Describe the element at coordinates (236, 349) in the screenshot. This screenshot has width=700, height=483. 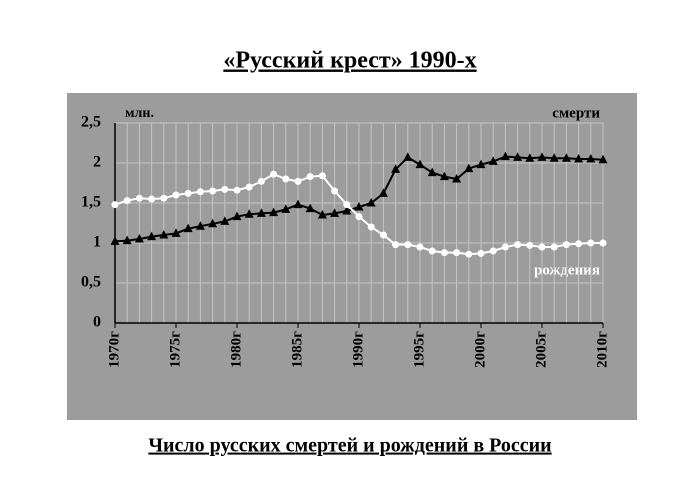
I see `x-tick-label: 1980г` at that location.